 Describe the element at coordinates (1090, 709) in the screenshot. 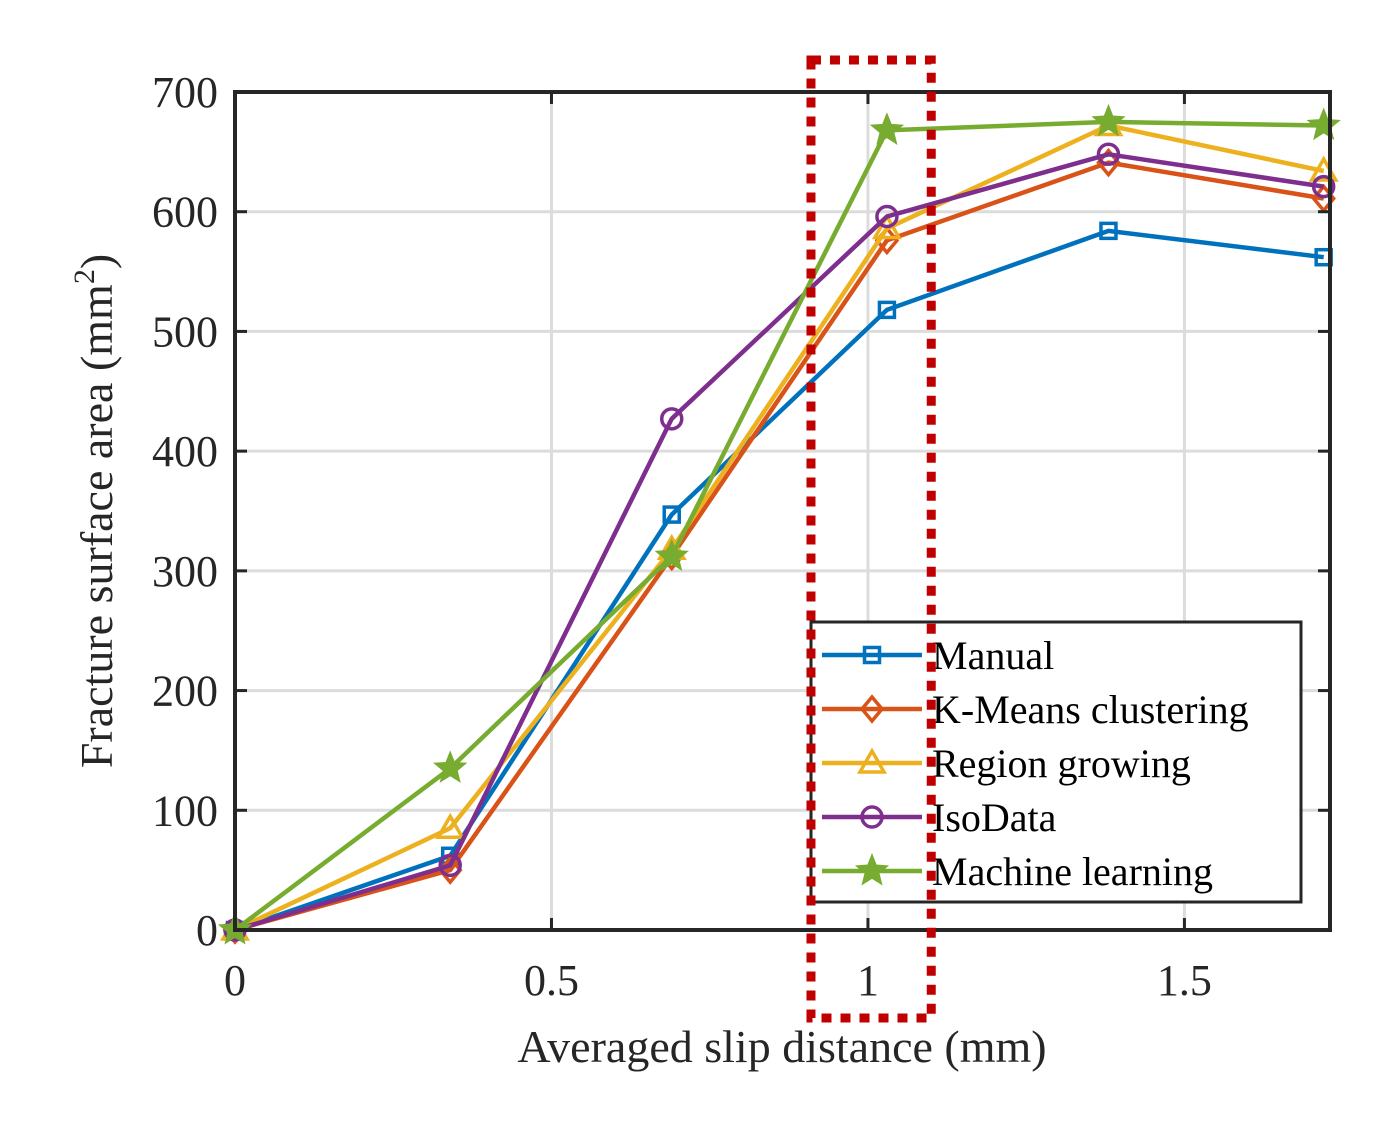

I see `legend-label-1: K-Means clustering` at that location.